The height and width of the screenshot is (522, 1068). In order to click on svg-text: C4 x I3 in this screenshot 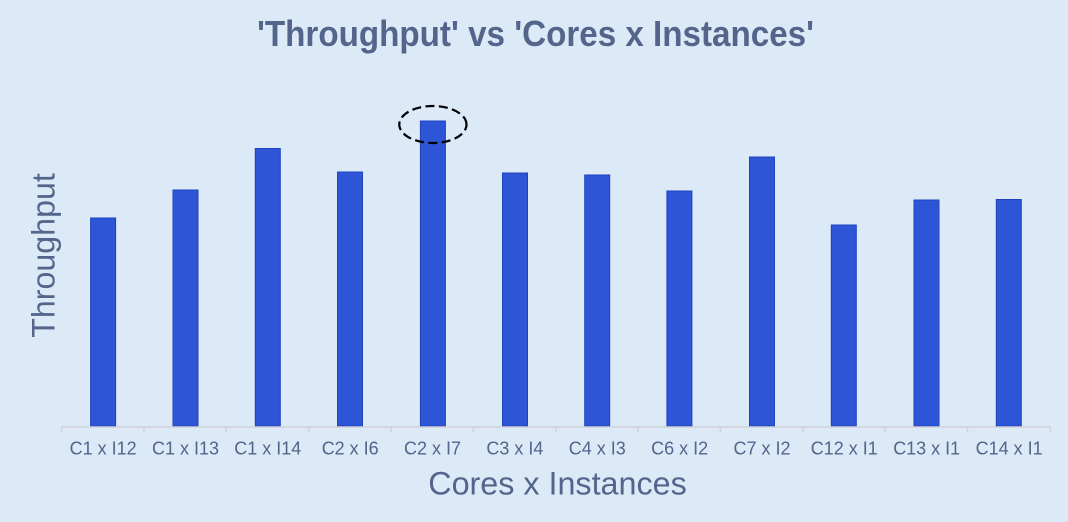, I will do `click(597, 448)`.